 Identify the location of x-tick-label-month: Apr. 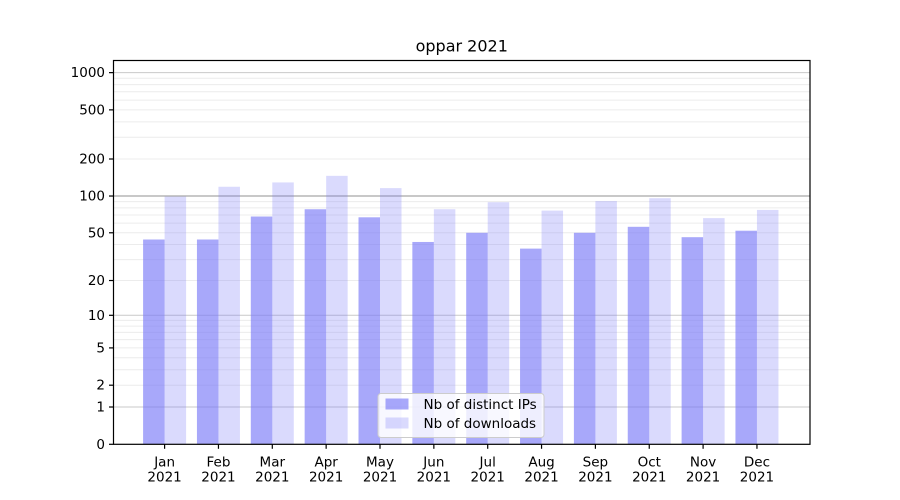
(326, 462).